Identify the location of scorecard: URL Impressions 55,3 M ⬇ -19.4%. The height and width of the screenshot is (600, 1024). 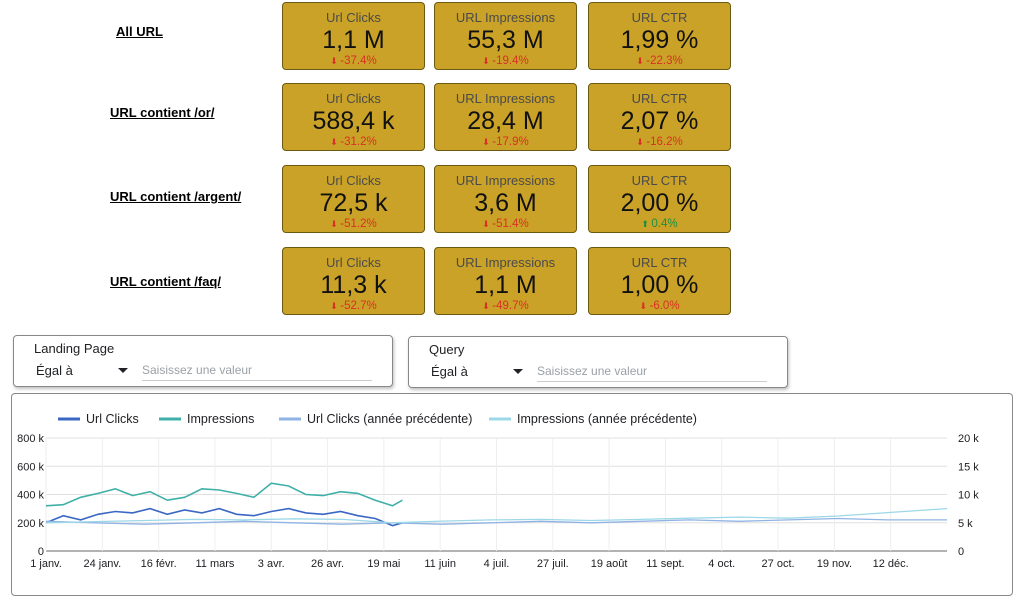
(505, 36).